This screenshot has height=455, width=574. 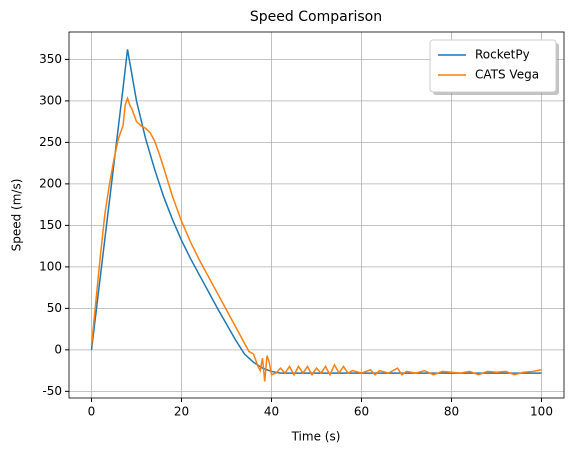 I want to click on y-tick-label: -50, so click(x=52, y=391).